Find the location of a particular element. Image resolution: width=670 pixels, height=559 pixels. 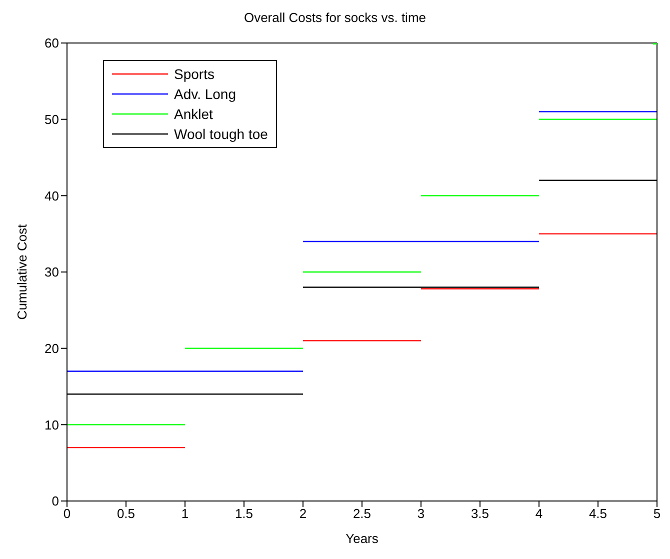

x-tick-label: 0.5 is located at coordinates (126, 514).